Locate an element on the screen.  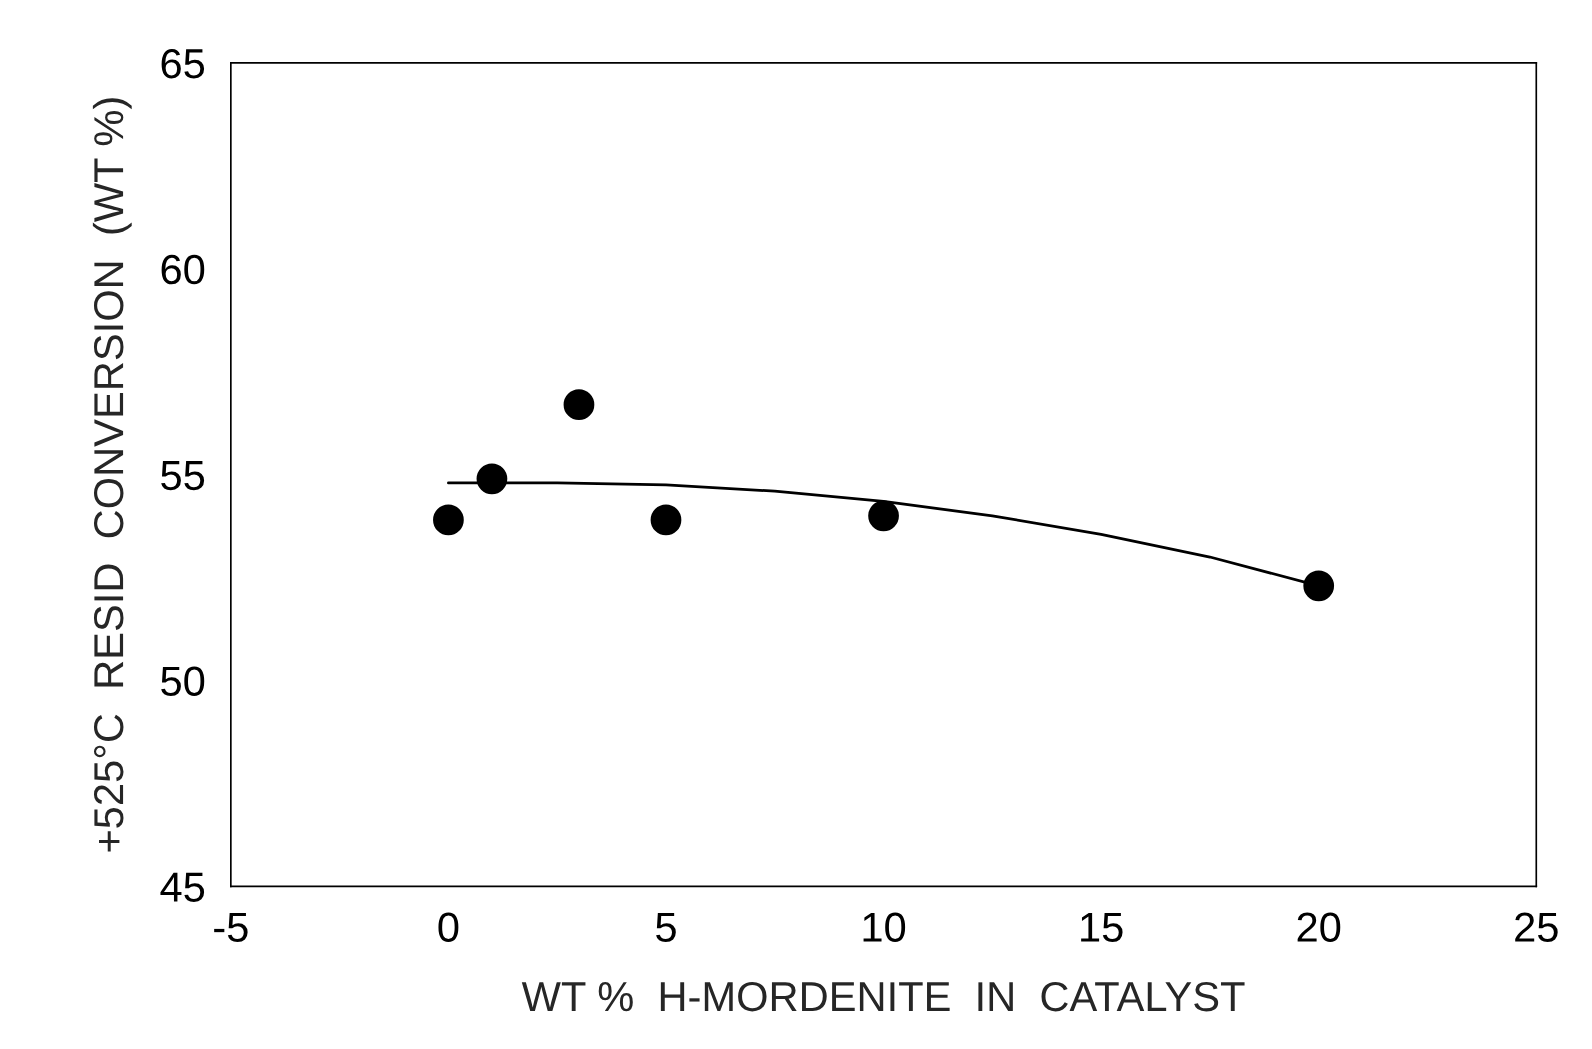
x-tick-label: 5 is located at coordinates (666, 927).